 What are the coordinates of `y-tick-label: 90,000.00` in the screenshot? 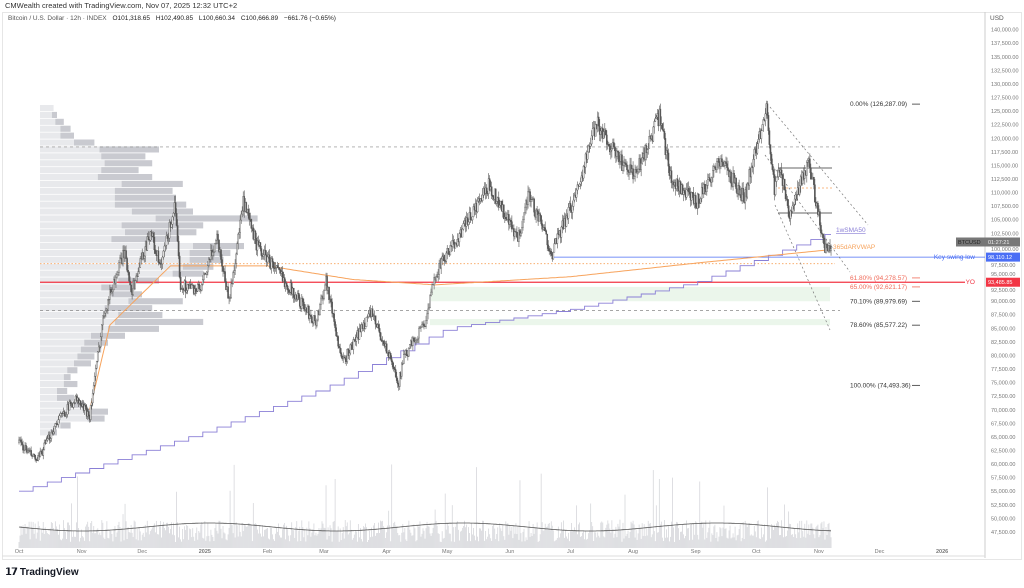 It's located at (1003, 302).